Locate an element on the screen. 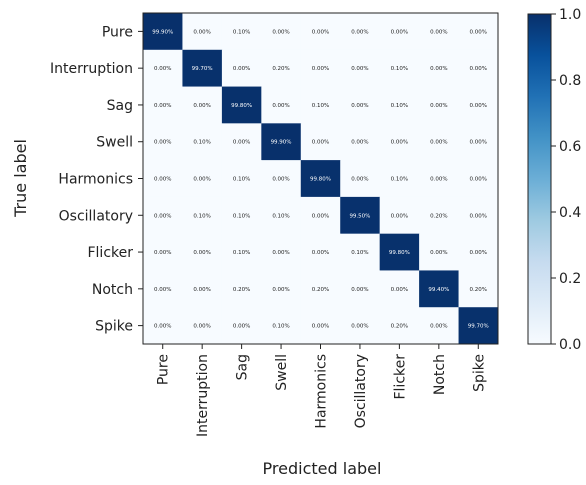  colorbar-tick-label: 0.6 is located at coordinates (570, 147).